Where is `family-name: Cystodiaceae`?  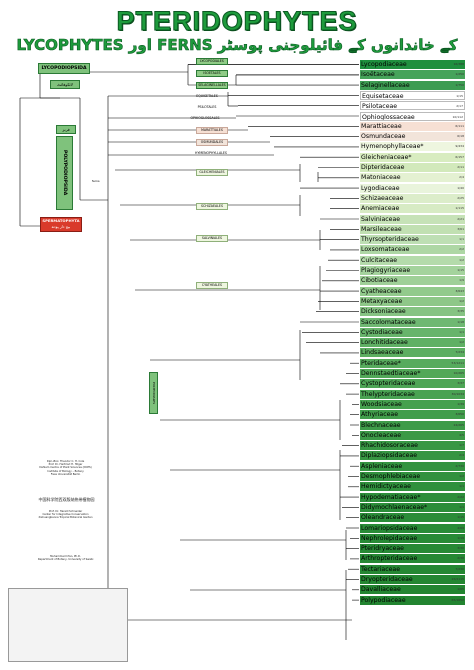 family-name: Cystodiaceae is located at coordinates (382, 332).